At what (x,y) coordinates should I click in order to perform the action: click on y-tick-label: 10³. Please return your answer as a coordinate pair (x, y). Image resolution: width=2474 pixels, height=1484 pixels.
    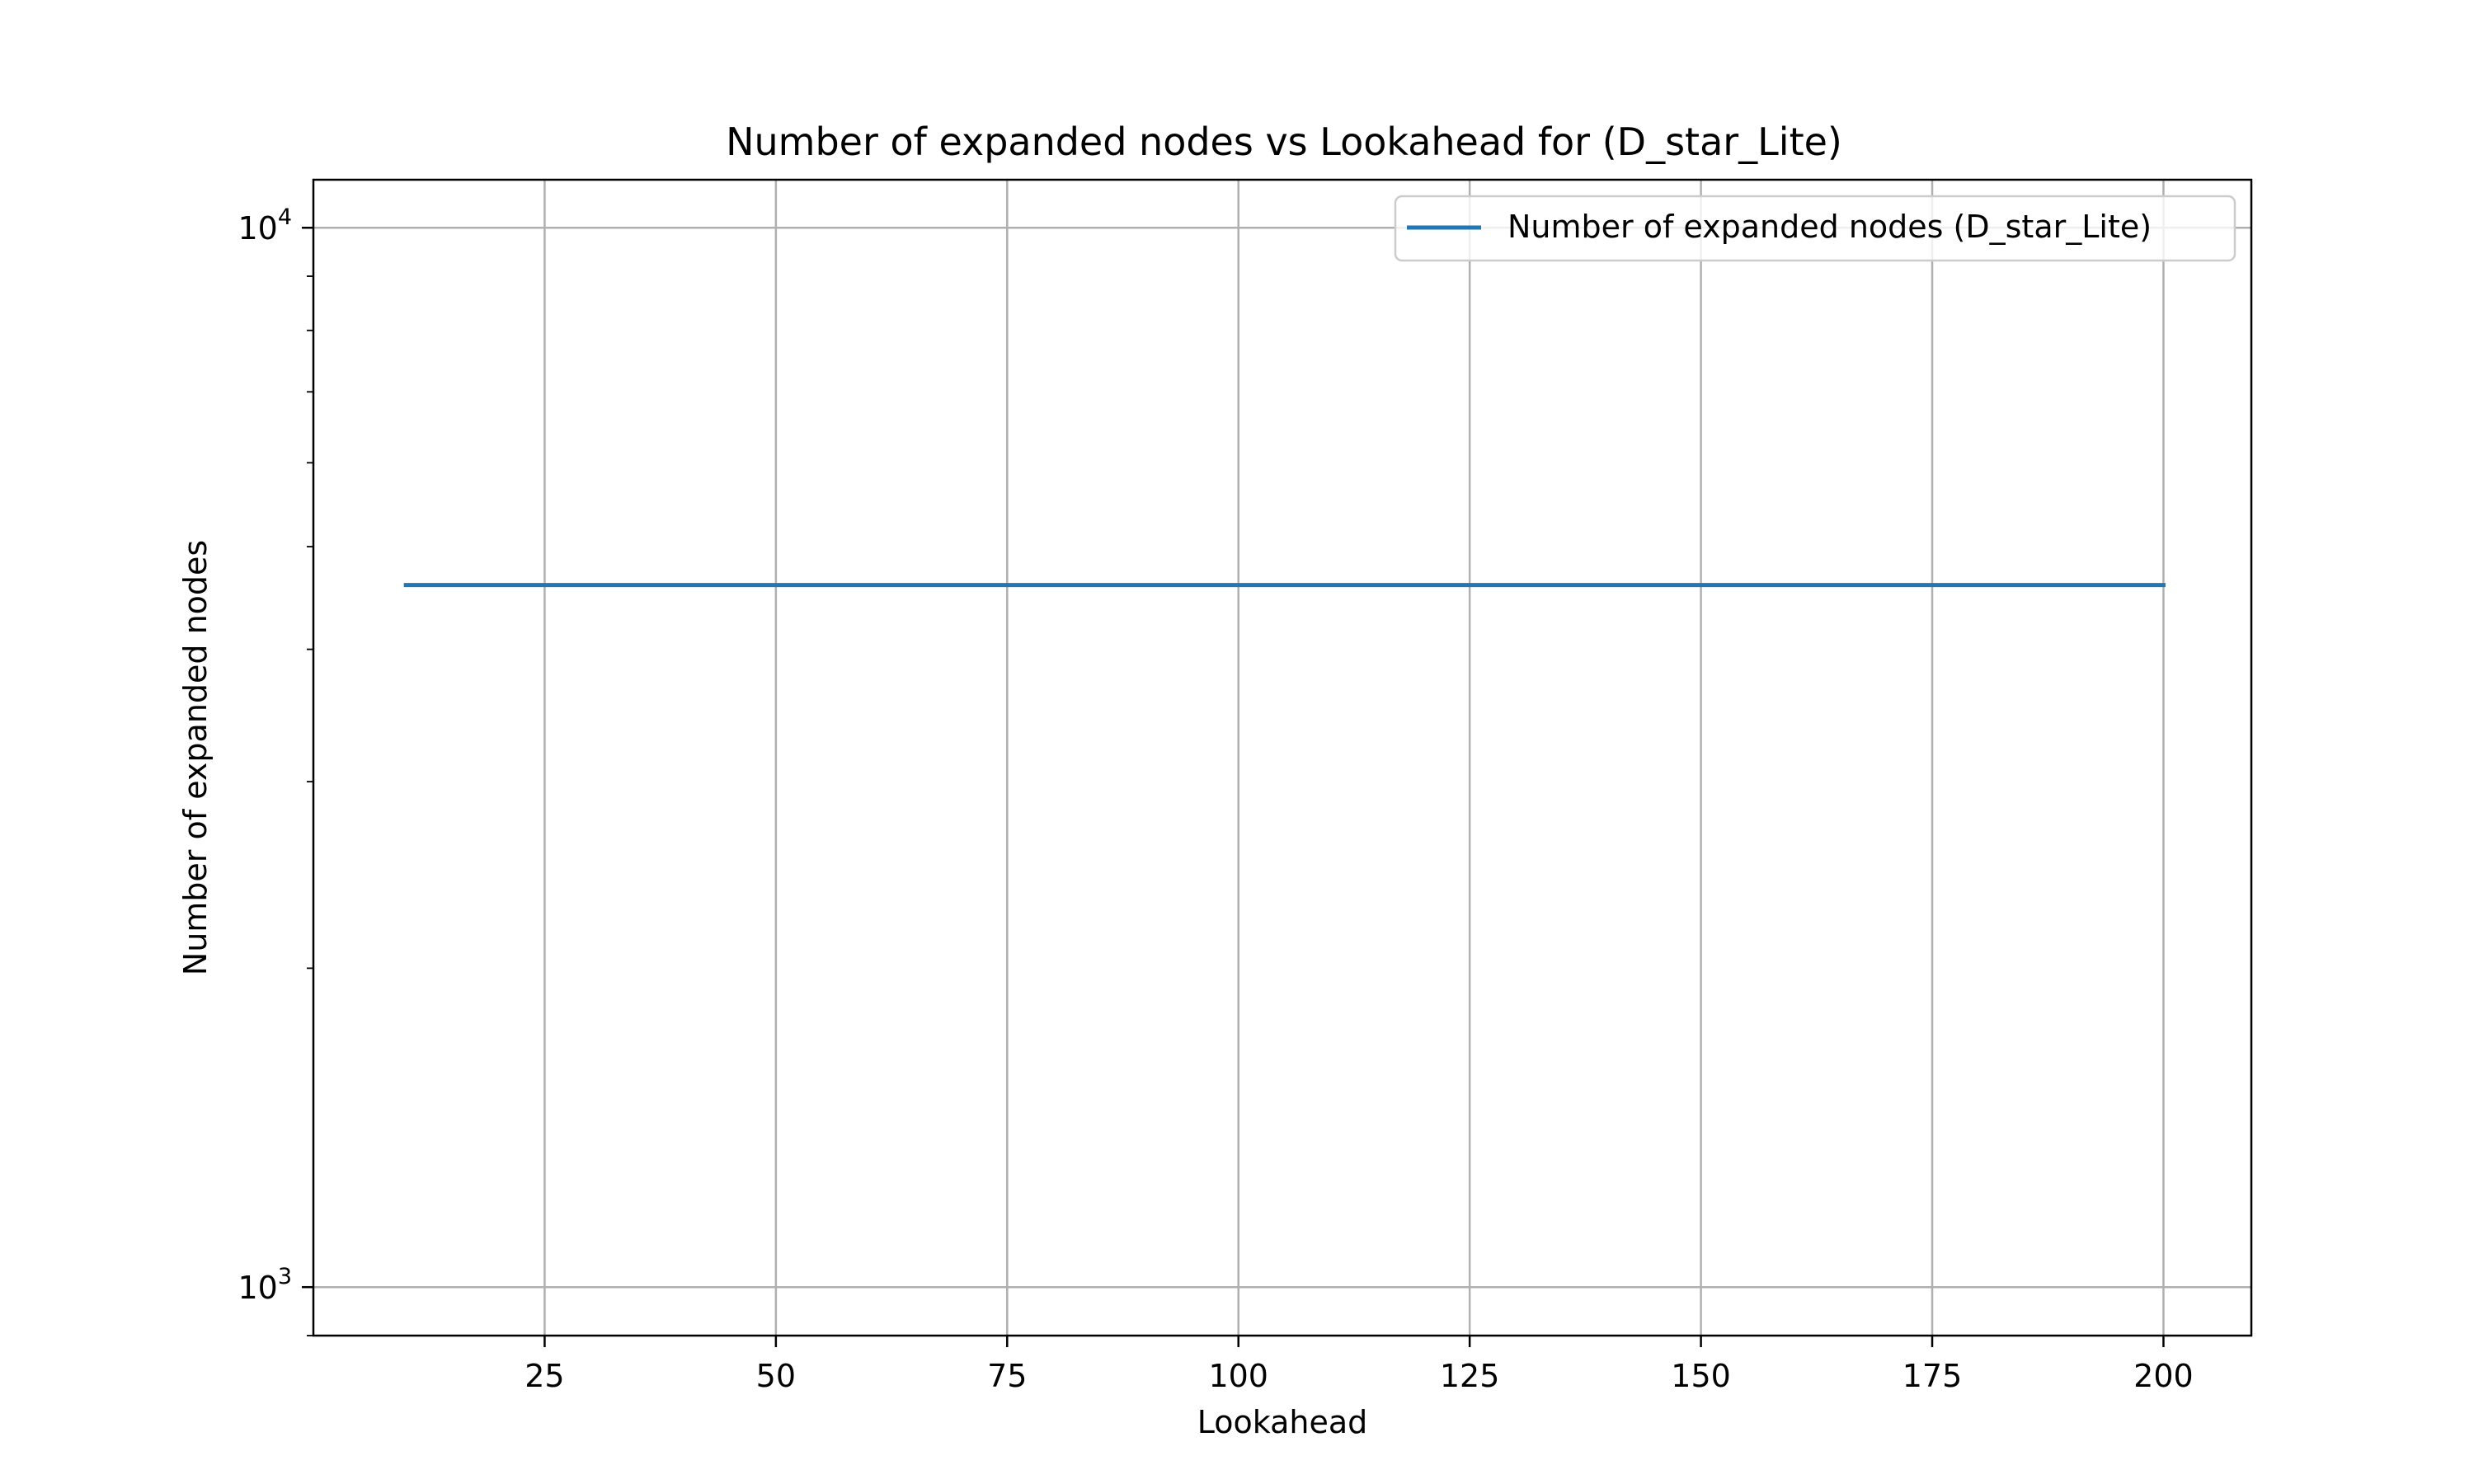
    Looking at the image, I should click on (265, 1285).